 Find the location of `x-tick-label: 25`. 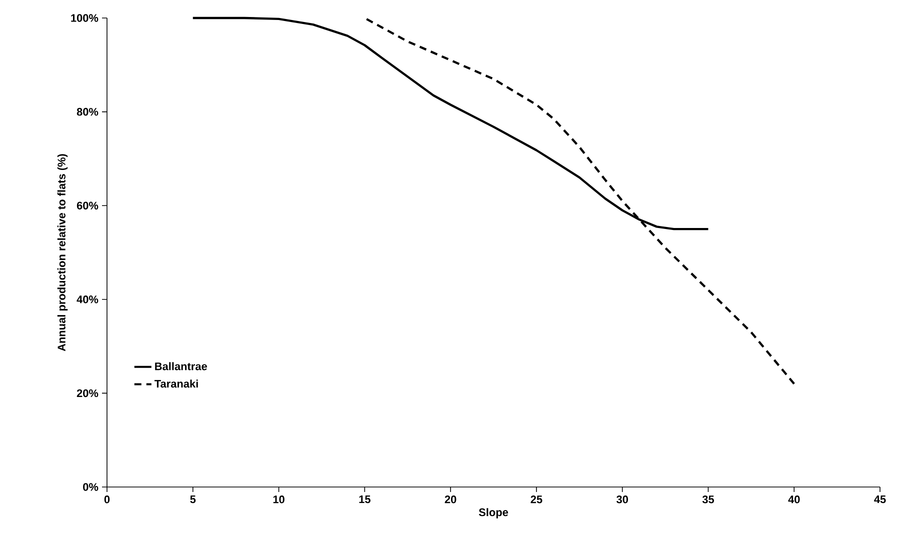

x-tick-label: 25 is located at coordinates (536, 500).